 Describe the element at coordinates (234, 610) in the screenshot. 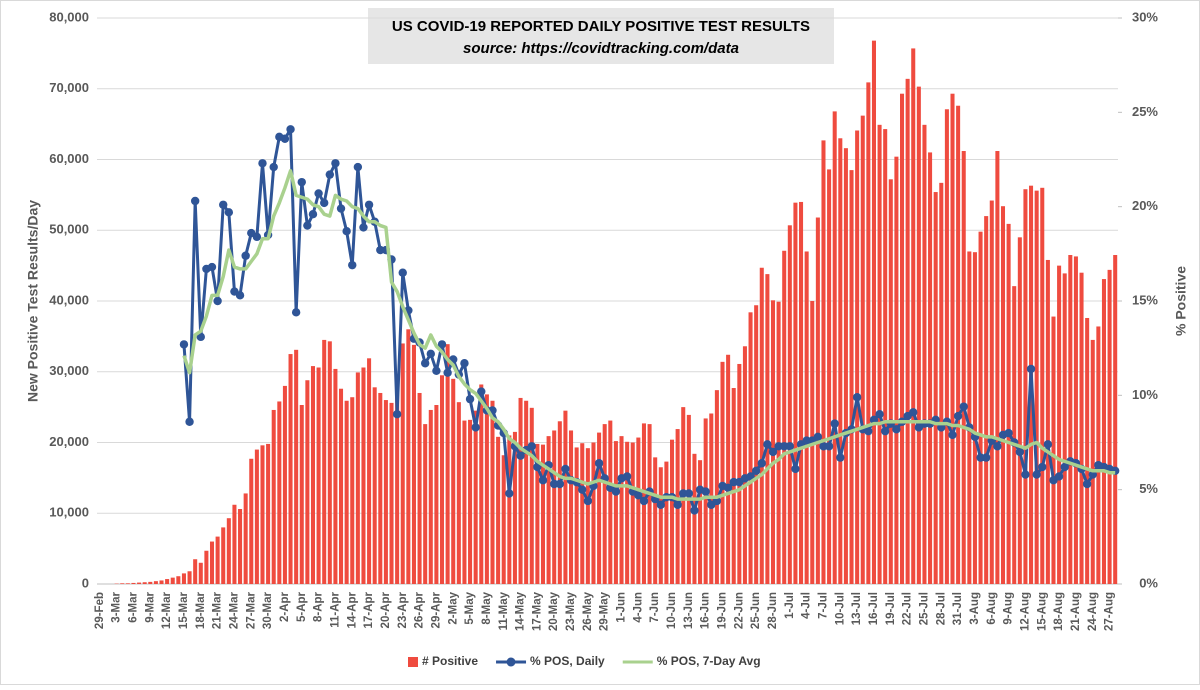

I see `x-tick-label: 24-Mar` at that location.